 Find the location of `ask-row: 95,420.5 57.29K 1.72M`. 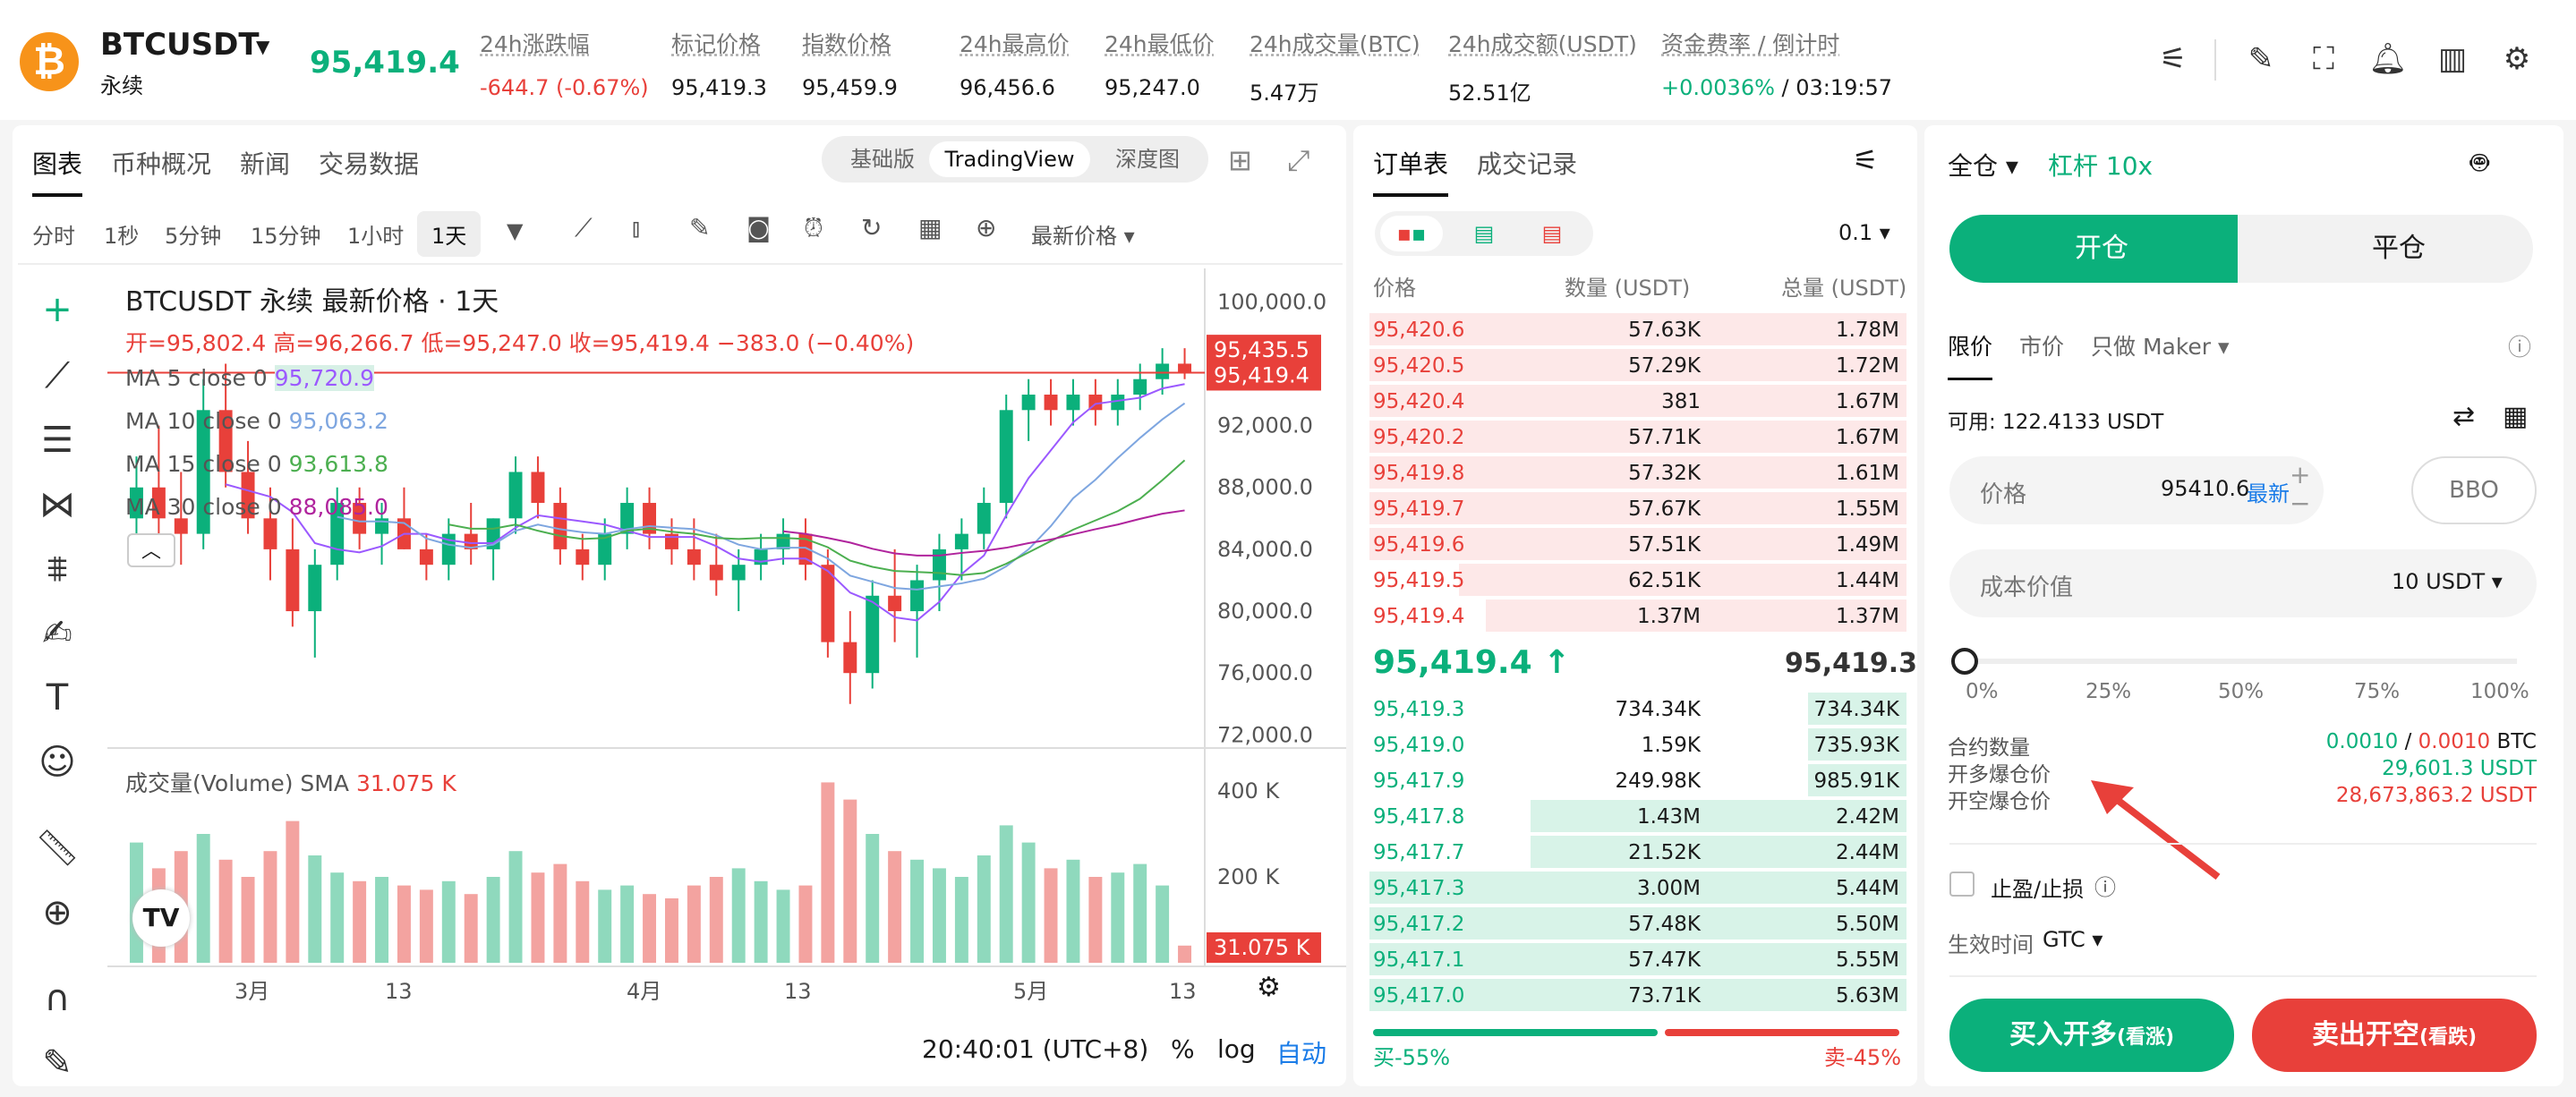

ask-row: 95,420.5 57.29K 1.72M is located at coordinates (1637, 365).